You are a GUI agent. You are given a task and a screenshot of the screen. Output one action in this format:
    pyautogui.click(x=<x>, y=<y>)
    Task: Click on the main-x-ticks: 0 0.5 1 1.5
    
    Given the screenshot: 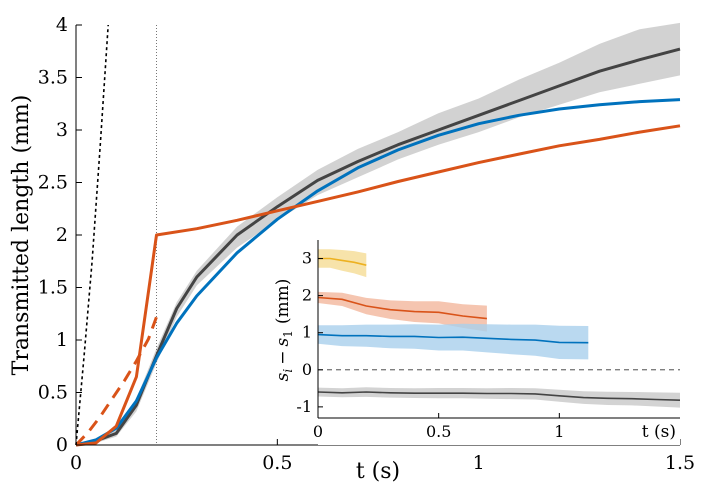 What is the action you would take?
    pyautogui.click(x=382, y=456)
    